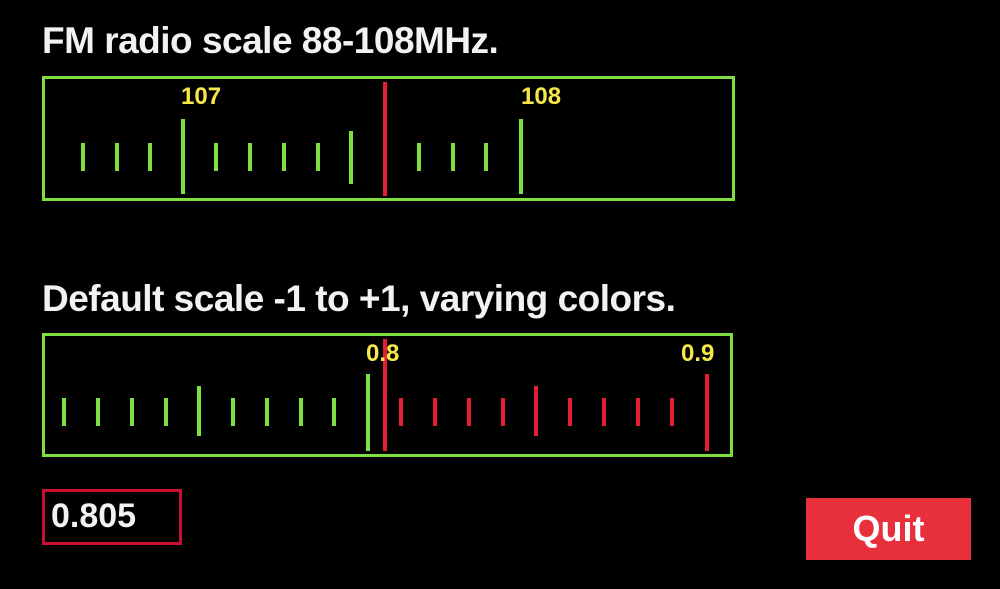 The height and width of the screenshot is (589, 1000). What do you see at coordinates (541, 96) in the screenshot?
I see `fm-label-108: 108` at bounding box center [541, 96].